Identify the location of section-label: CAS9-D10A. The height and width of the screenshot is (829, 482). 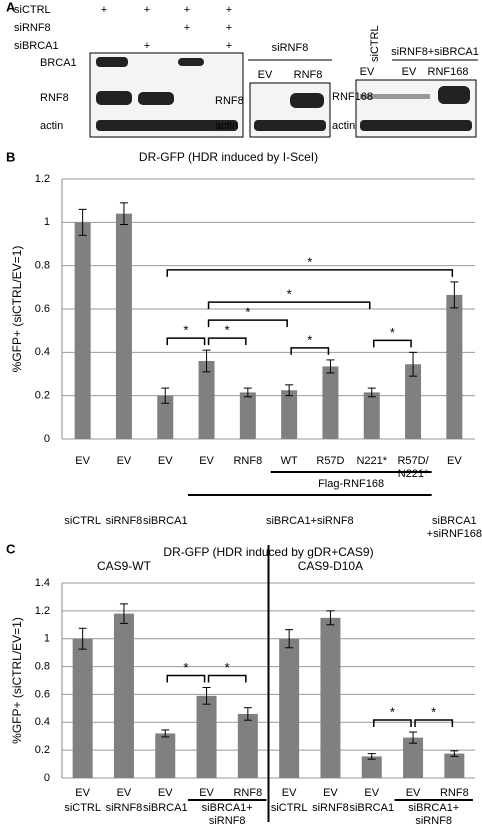
(330, 566).